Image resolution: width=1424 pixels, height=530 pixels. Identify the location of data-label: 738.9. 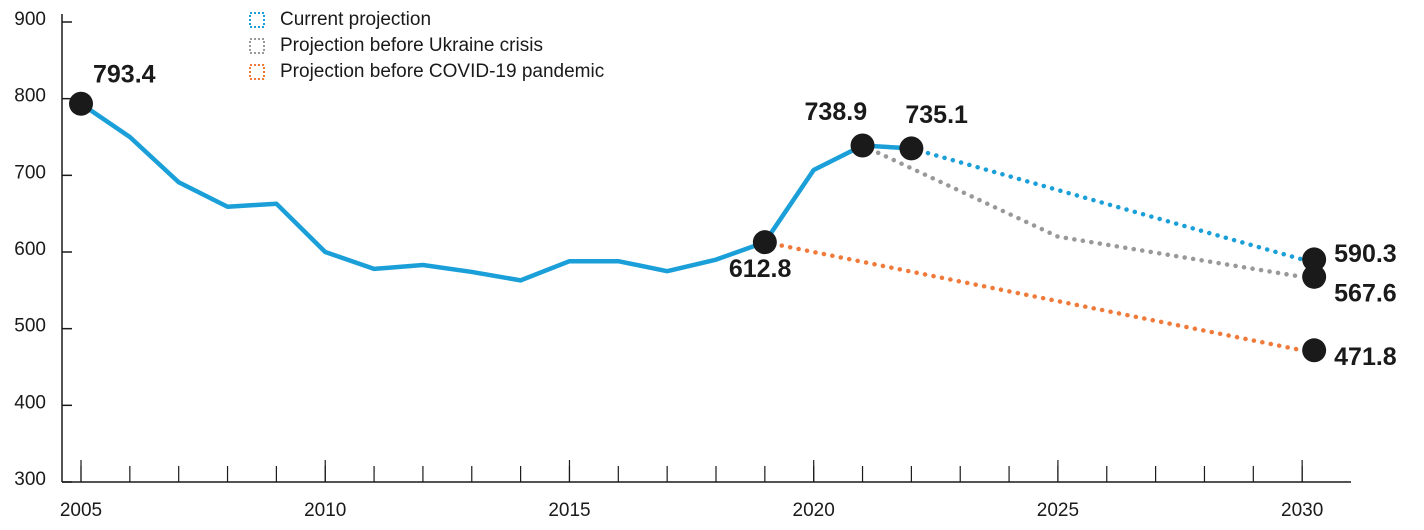
(836, 112).